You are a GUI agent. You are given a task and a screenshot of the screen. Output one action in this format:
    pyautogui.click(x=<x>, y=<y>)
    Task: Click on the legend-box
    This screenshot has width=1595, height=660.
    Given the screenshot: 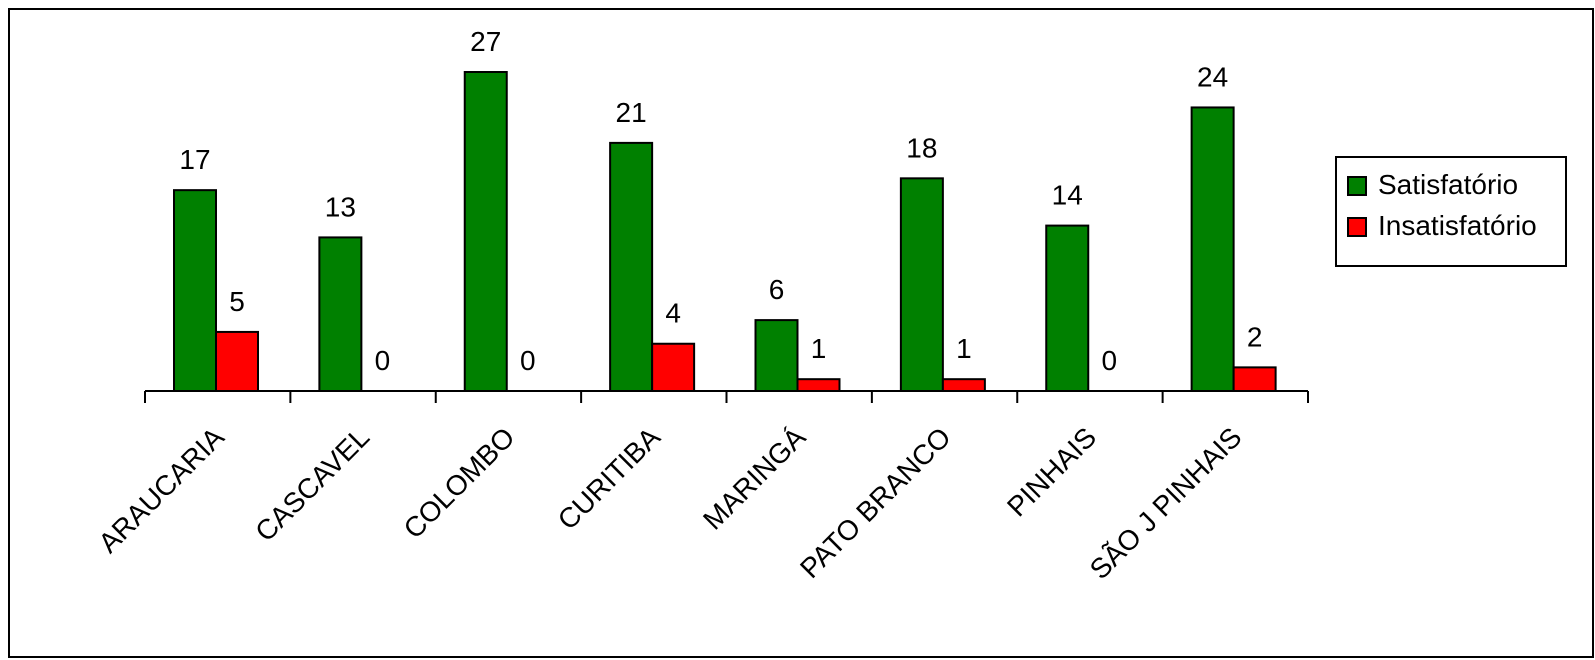 What is the action you would take?
    pyautogui.click(x=1451, y=211)
    